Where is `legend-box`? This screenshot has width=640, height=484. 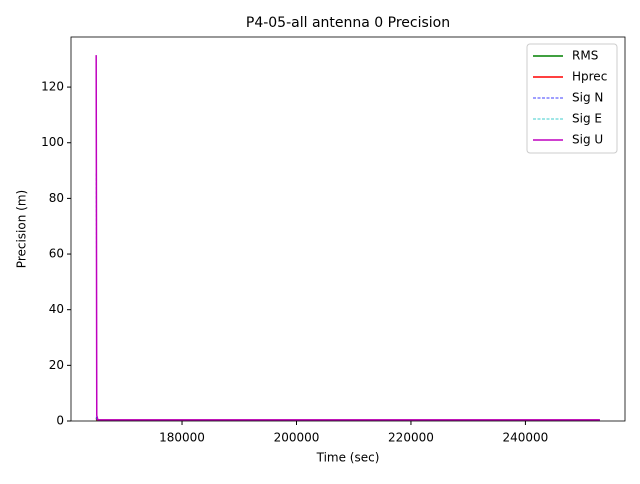 legend-box is located at coordinates (572, 98).